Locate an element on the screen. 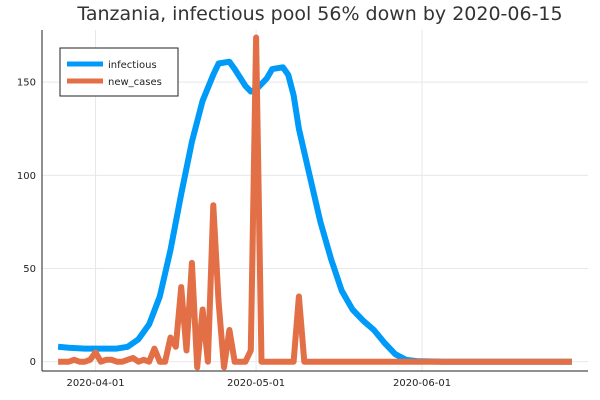 The height and width of the screenshot is (400, 600). y-tick-label: 50 is located at coordinates (29, 269).